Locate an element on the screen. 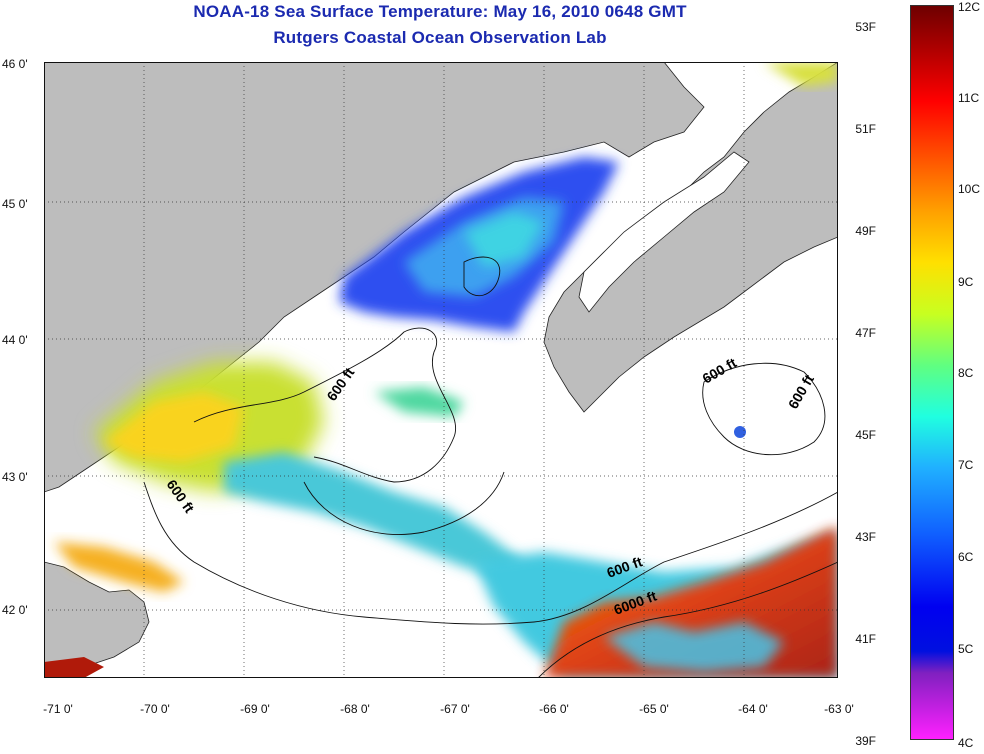 The image size is (984, 754). colorbar-c-7: 7C is located at coordinates (966, 465).